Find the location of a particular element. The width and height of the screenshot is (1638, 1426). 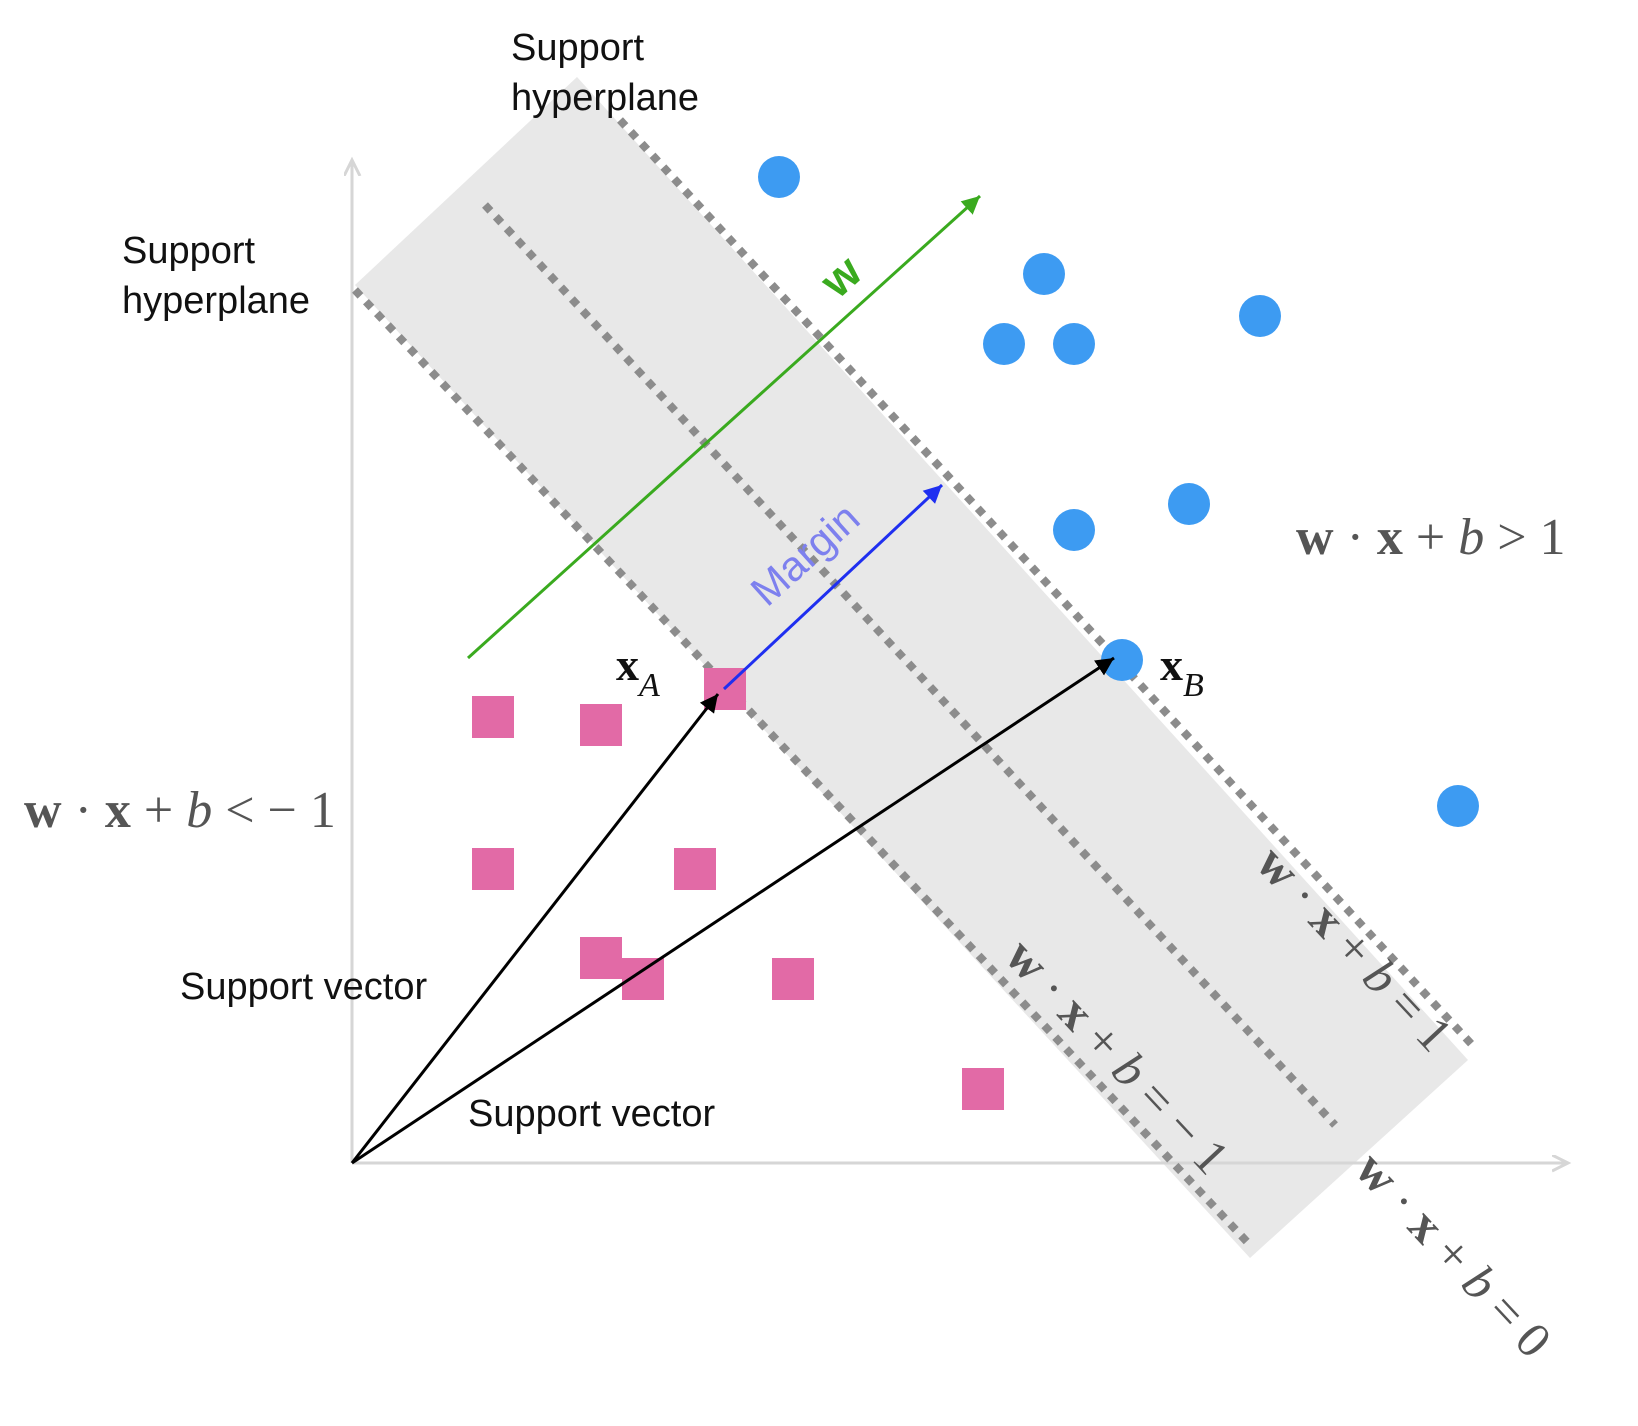

support-hyperplane-left-label: Support hyperplane is located at coordinates (216, 276).